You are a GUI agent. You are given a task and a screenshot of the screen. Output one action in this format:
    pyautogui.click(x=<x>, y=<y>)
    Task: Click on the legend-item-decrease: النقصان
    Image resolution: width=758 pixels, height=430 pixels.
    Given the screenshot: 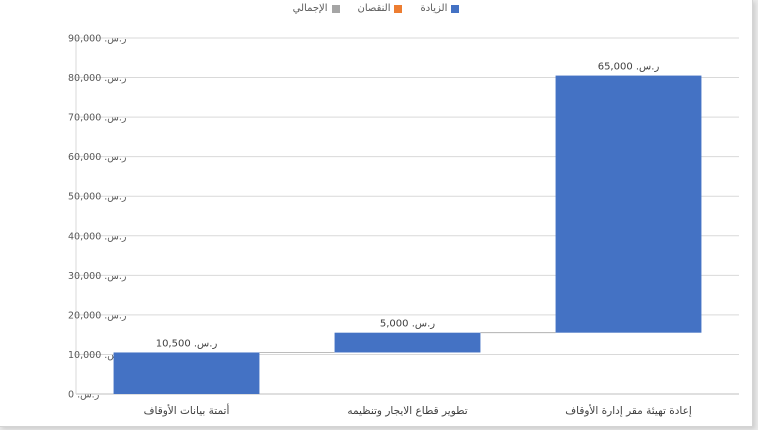 What is the action you would take?
    pyautogui.click(x=380, y=8)
    